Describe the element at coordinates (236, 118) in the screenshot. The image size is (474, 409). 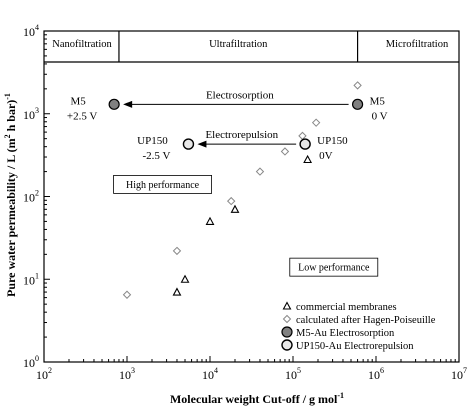
I see `arrows: Electrosorption Electrorepulsion` at that location.